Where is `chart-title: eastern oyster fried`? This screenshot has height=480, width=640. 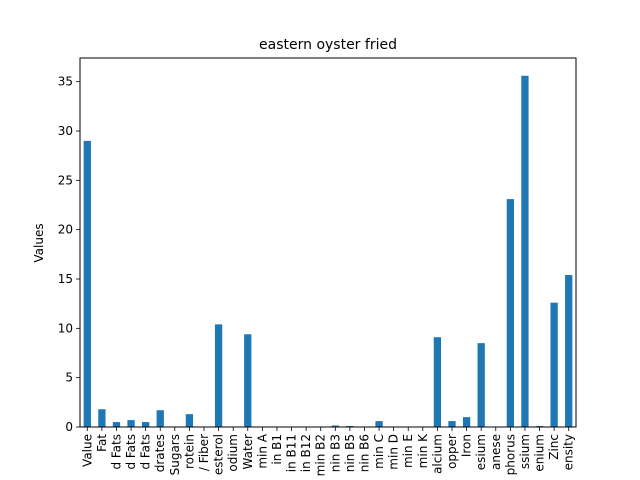
chart-title: eastern oyster fried is located at coordinates (328, 45).